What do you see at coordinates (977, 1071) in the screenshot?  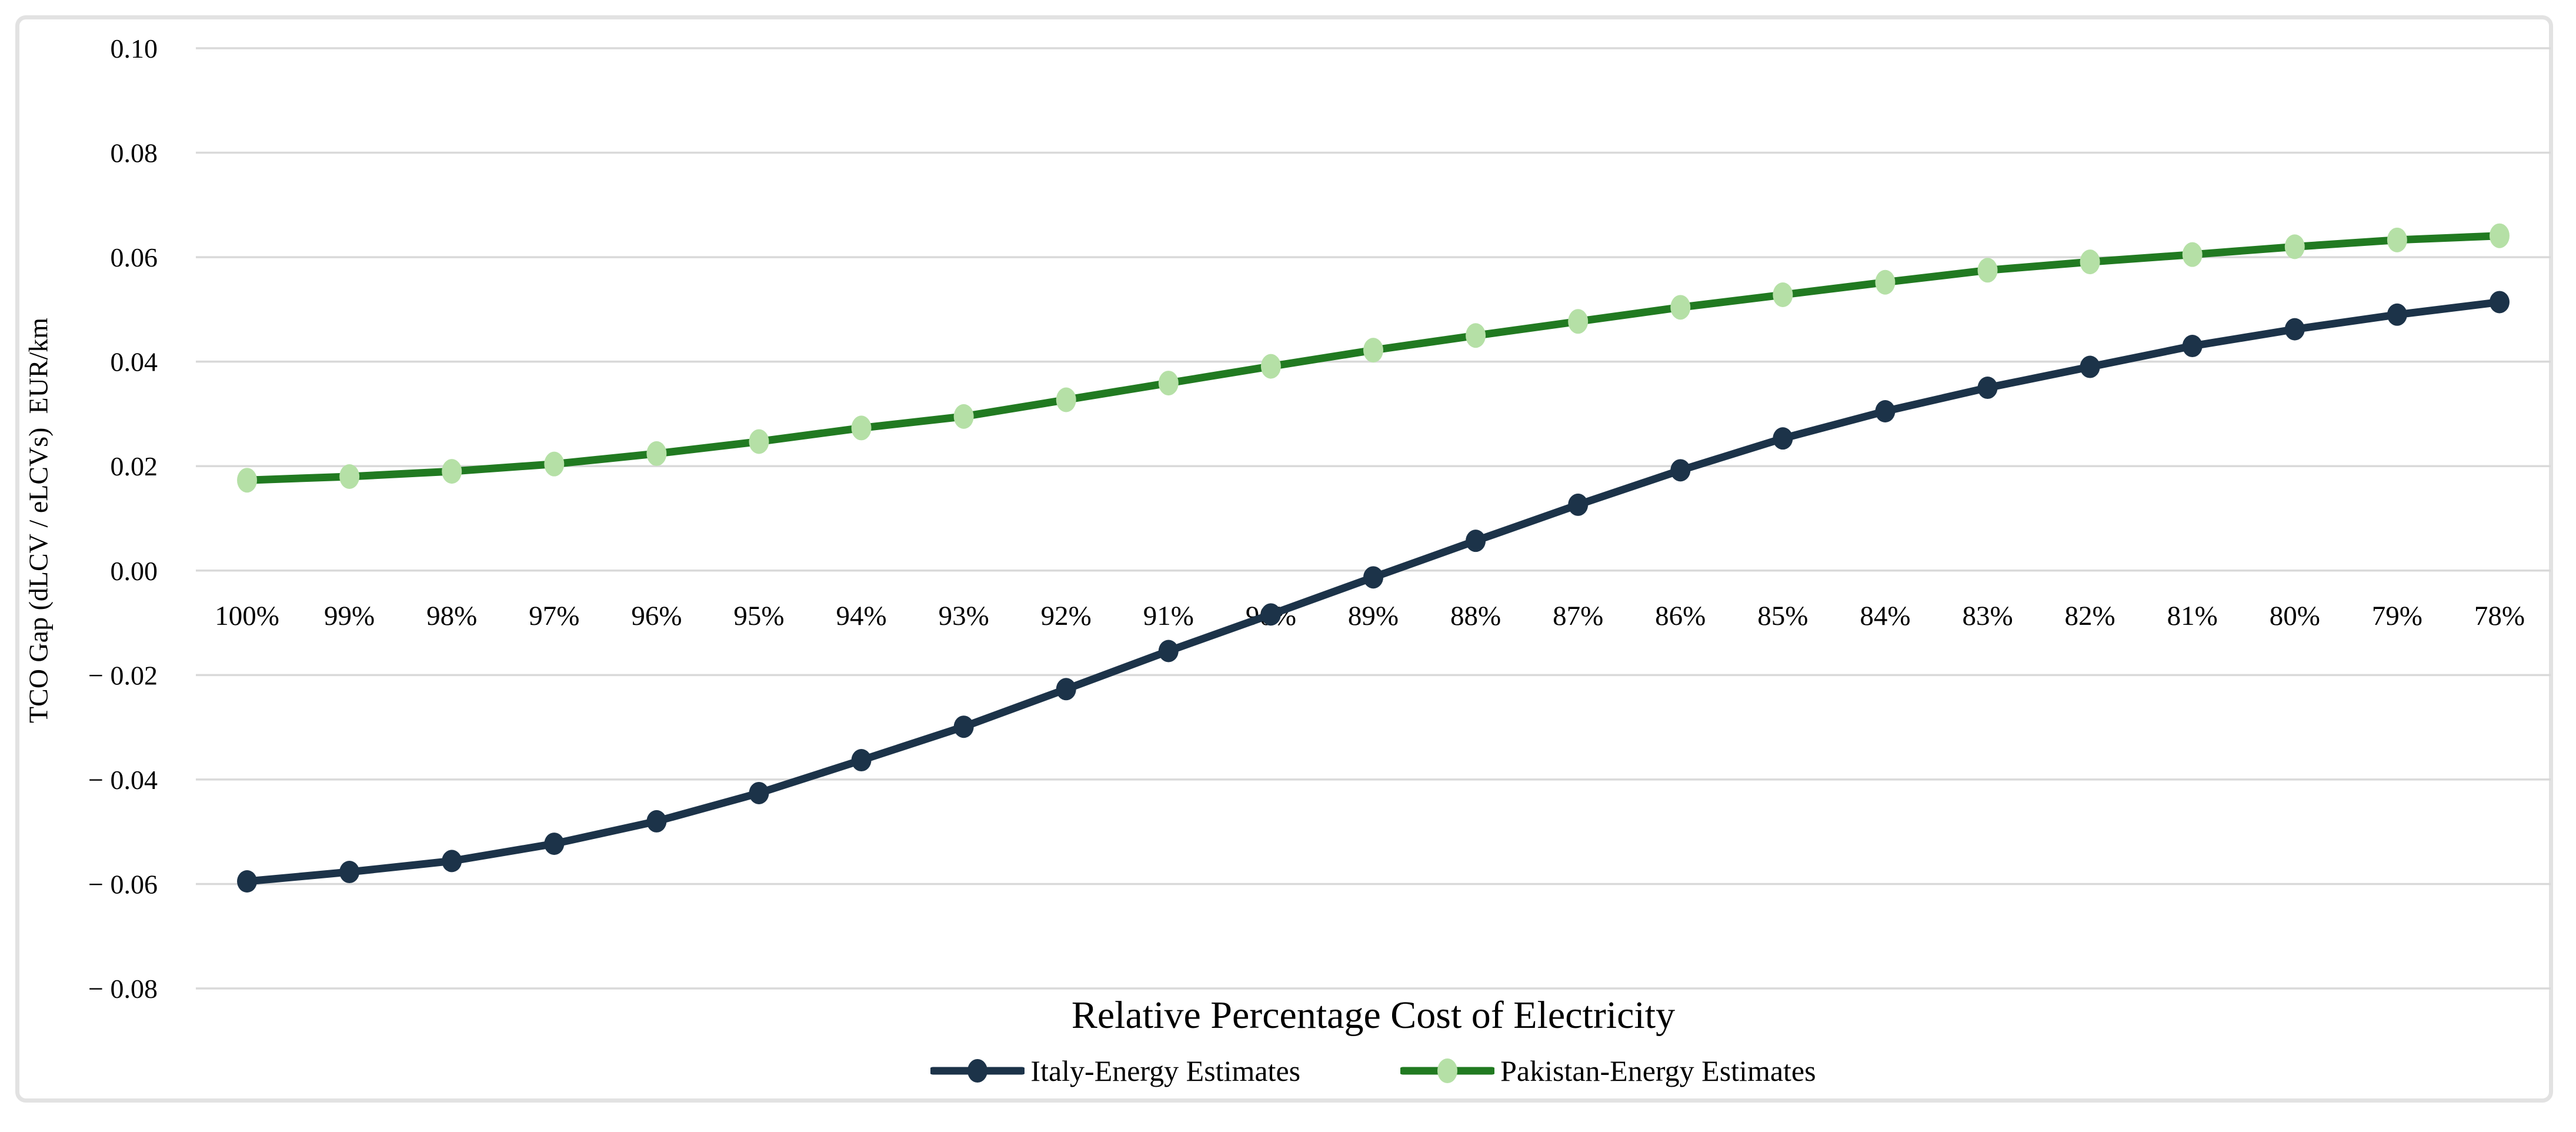 I see `italy-legend-marker-icon` at bounding box center [977, 1071].